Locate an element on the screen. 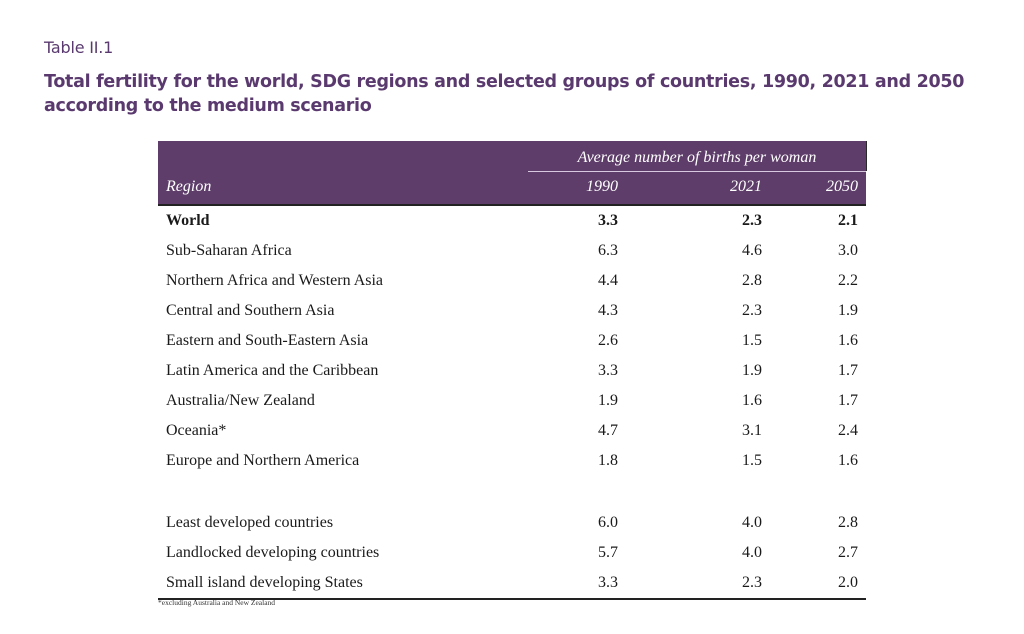 The width and height of the screenshot is (1024, 634). row-label: Eastern and South-Eastern Asia is located at coordinates (267, 340).